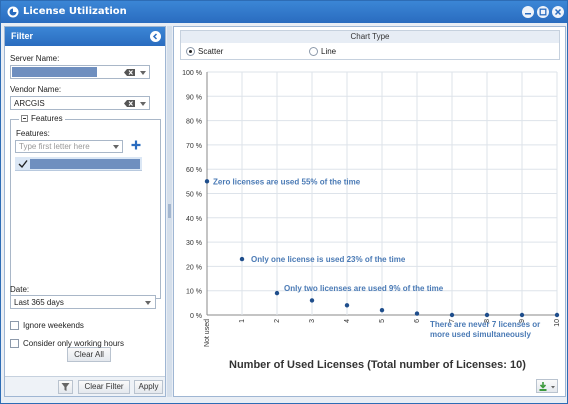 This screenshot has height=404, width=568. I want to click on vendor-name-label: Vendor Name:, so click(36, 89).